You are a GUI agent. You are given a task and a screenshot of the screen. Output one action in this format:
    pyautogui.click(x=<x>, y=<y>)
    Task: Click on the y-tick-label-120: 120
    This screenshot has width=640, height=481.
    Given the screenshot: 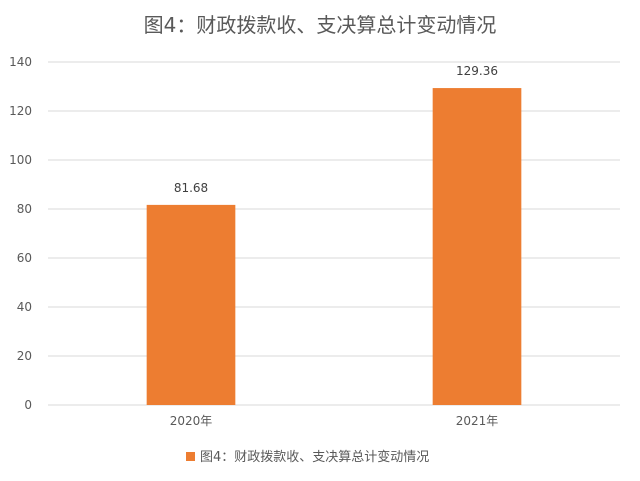 What is the action you would take?
    pyautogui.click(x=20, y=111)
    